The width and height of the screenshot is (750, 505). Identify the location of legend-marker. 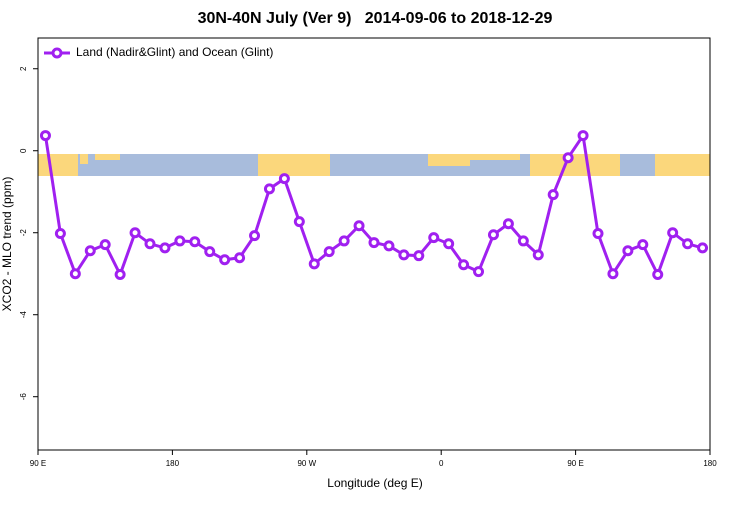
(57, 53).